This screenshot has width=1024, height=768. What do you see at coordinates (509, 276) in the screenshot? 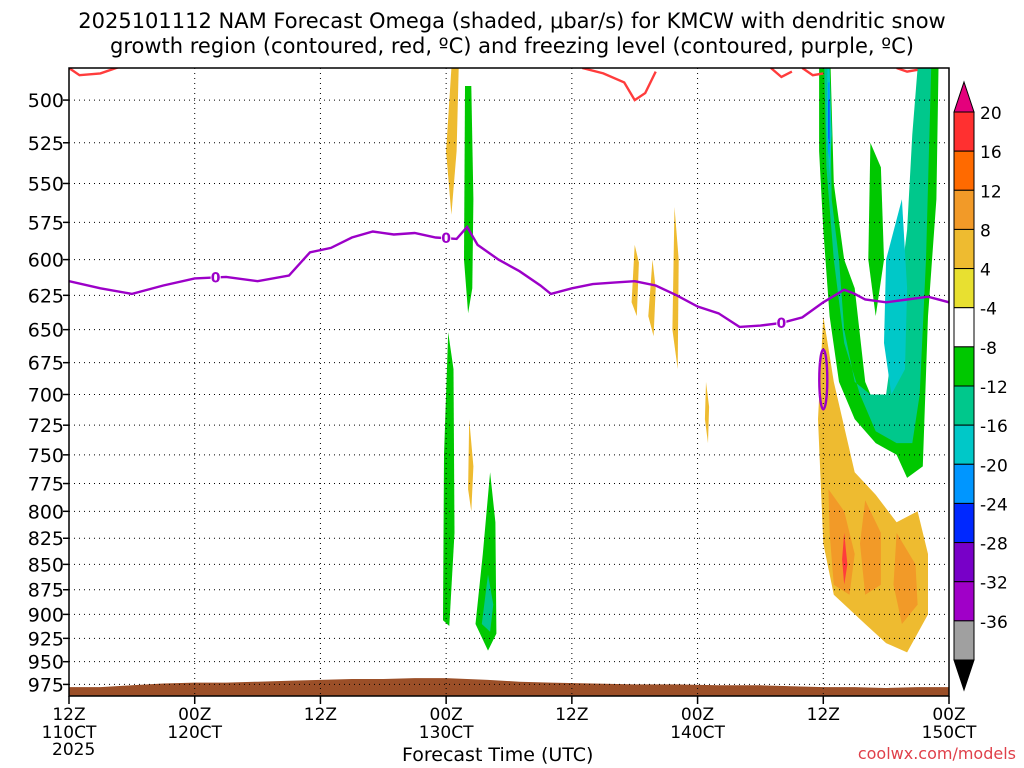
I see `freezing-level-line` at bounding box center [509, 276].